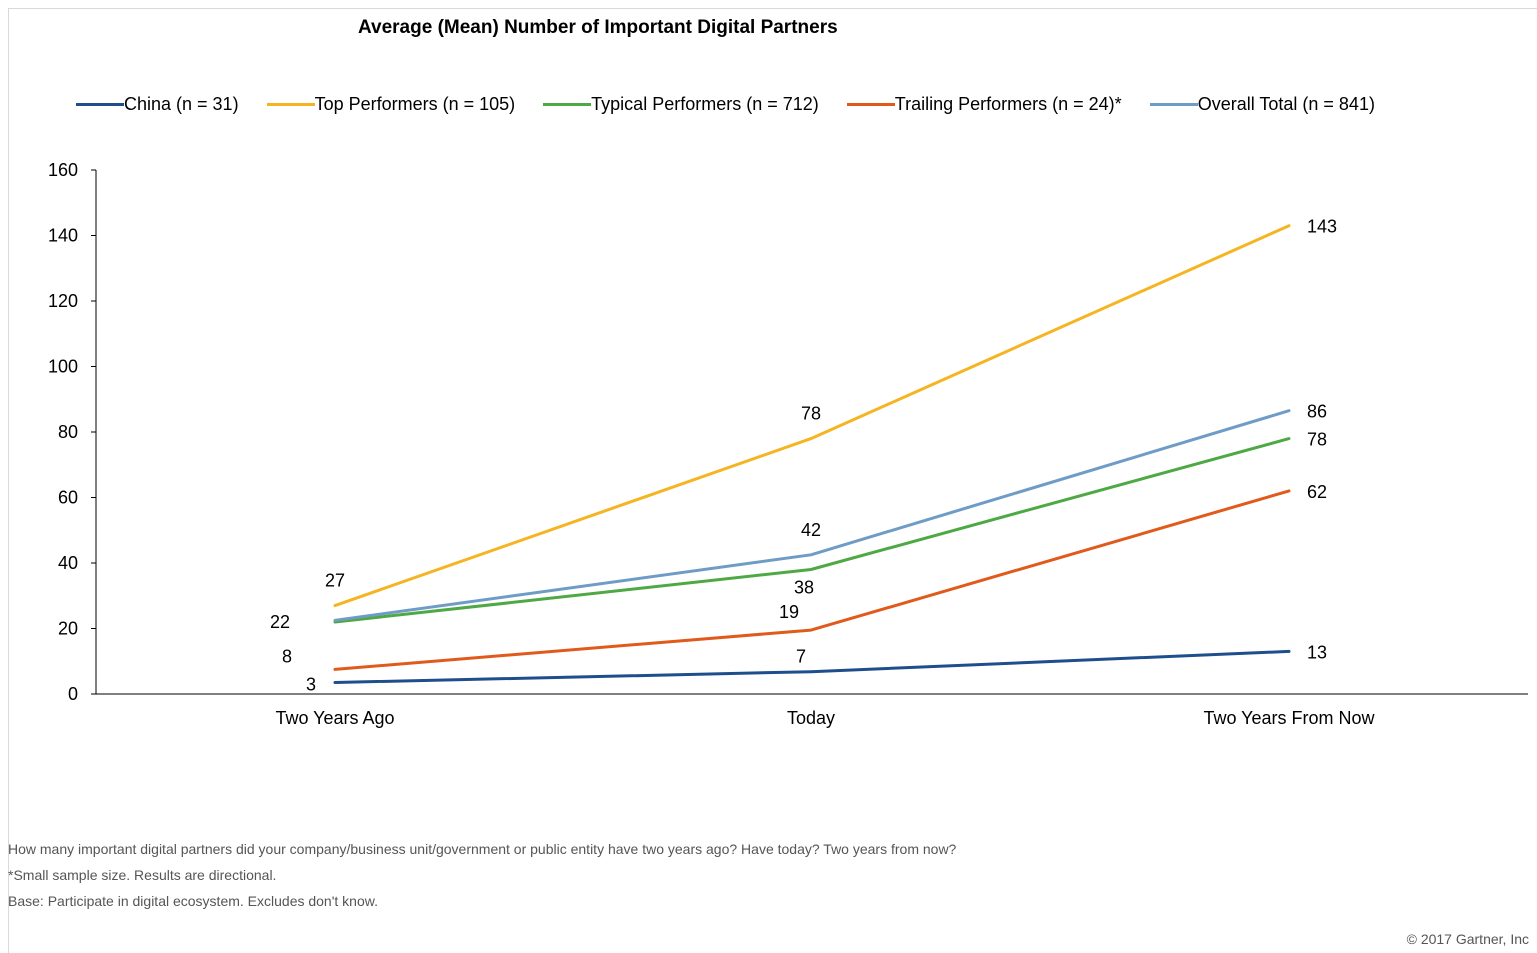 Image resolution: width=1537 pixels, height=953 pixels. What do you see at coordinates (73, 694) in the screenshot?
I see `y-tick-label: 0` at bounding box center [73, 694].